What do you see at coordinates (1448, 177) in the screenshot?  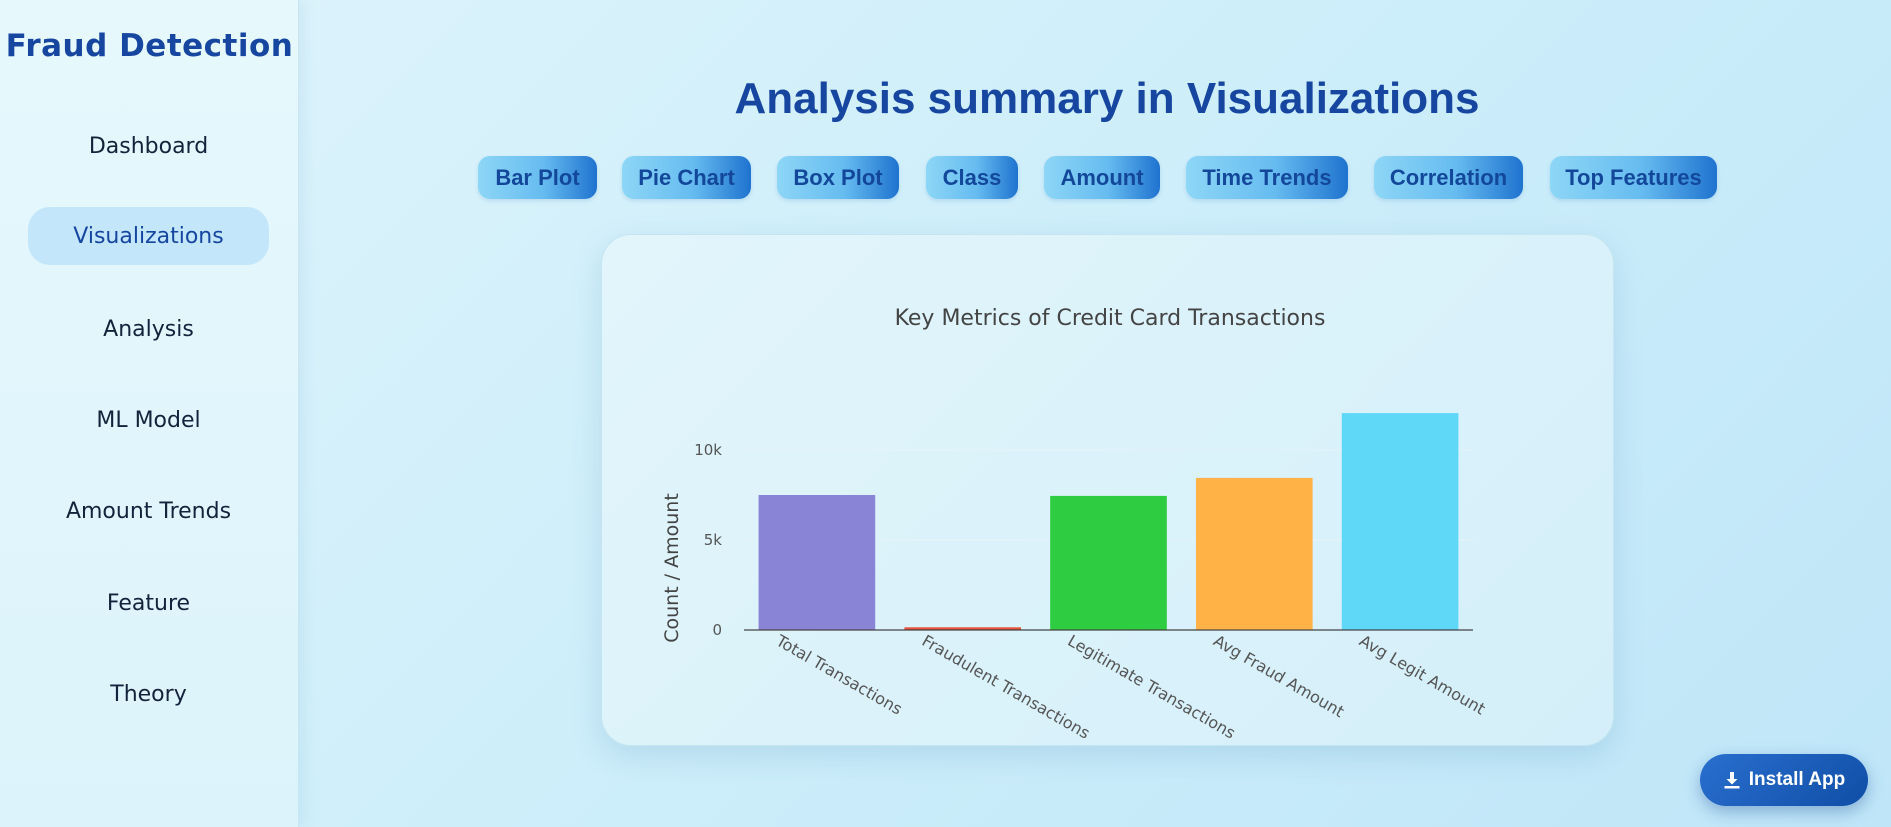 I see `tab-correlation: Correlation` at bounding box center [1448, 177].